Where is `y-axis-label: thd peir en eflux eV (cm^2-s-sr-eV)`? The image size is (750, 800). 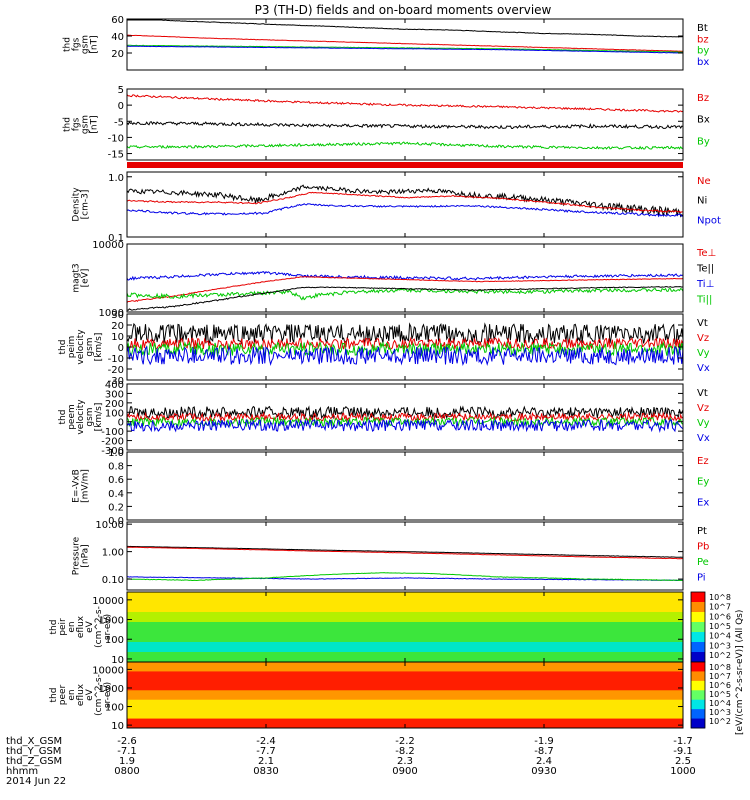 y-axis-label: thd peir en eflux eV (cm^2-s-sr-eV) is located at coordinates (81, 627).